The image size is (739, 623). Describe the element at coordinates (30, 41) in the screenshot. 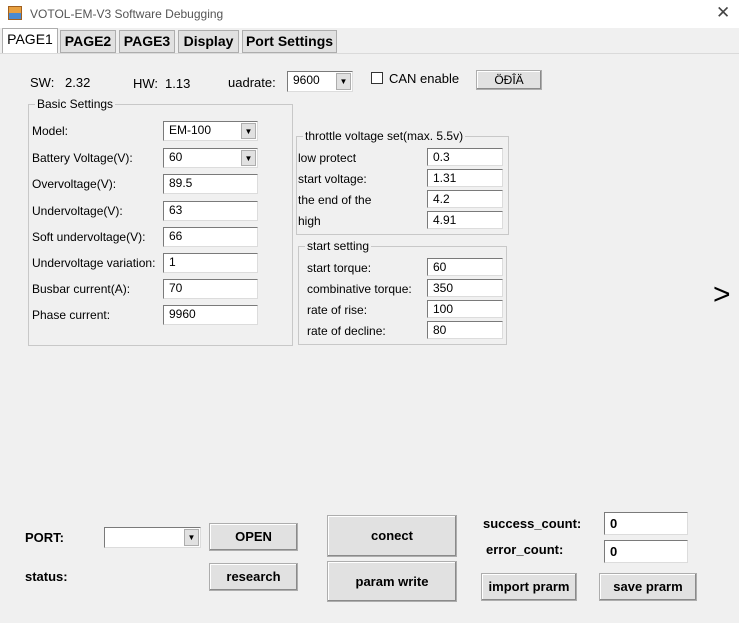

I see `tab-page1: PAGE1` at that location.